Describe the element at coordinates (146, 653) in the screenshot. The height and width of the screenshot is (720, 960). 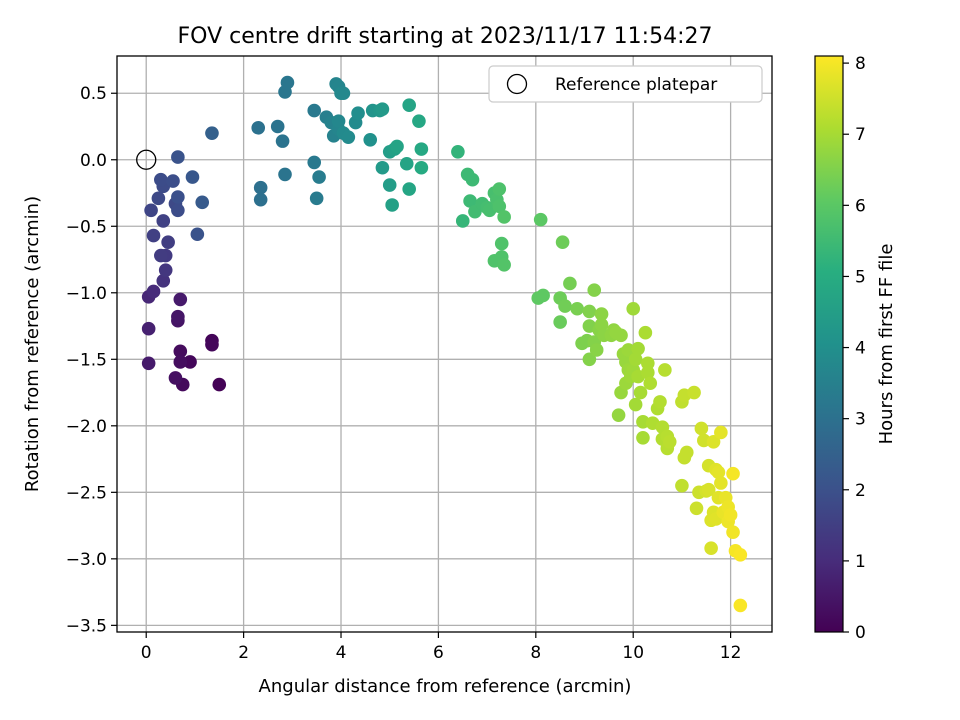
I see `x-tick-label: 0` at that location.